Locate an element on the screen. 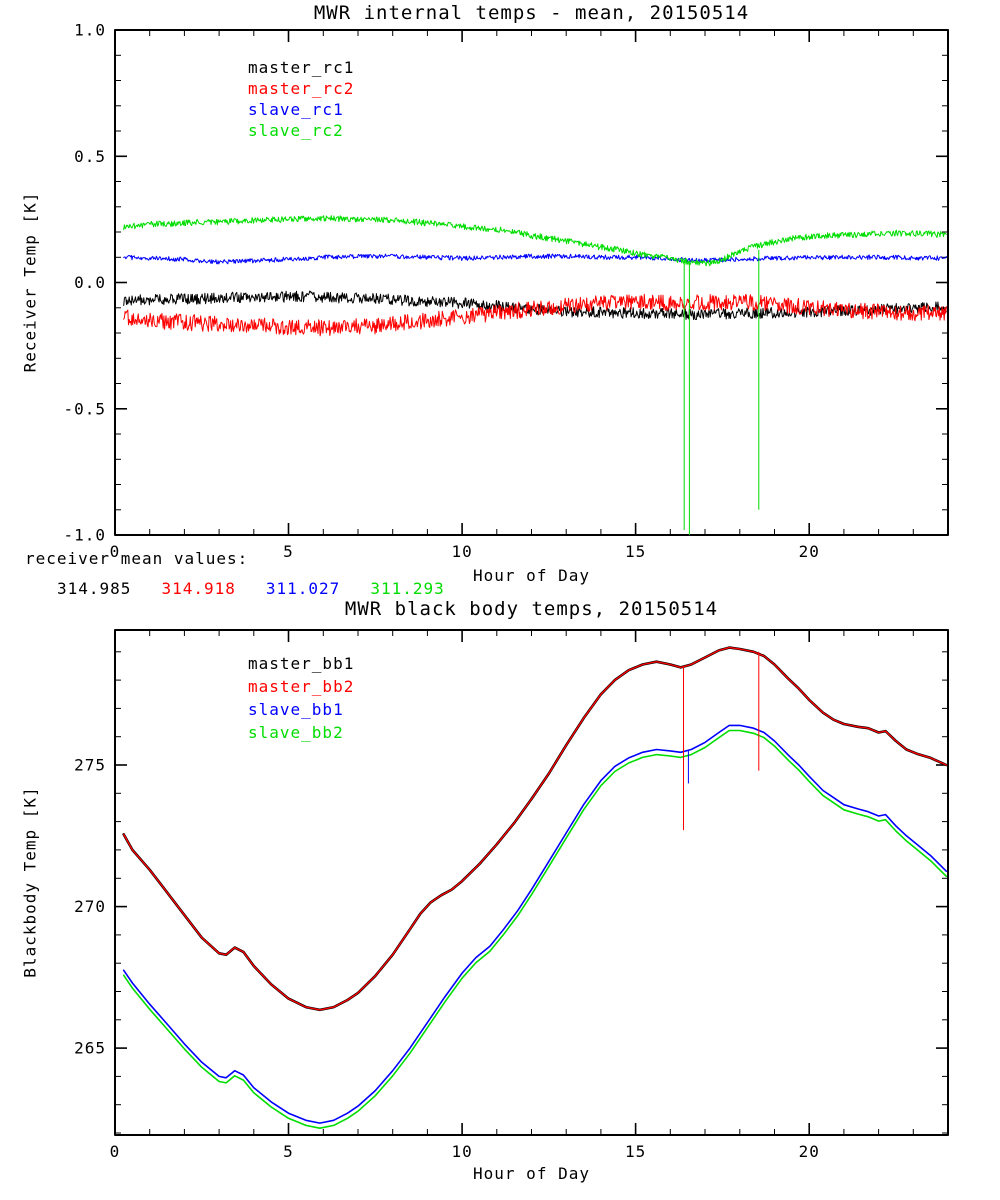  legend-label-slave_bb2: slave_bb2 is located at coordinates (296, 732).